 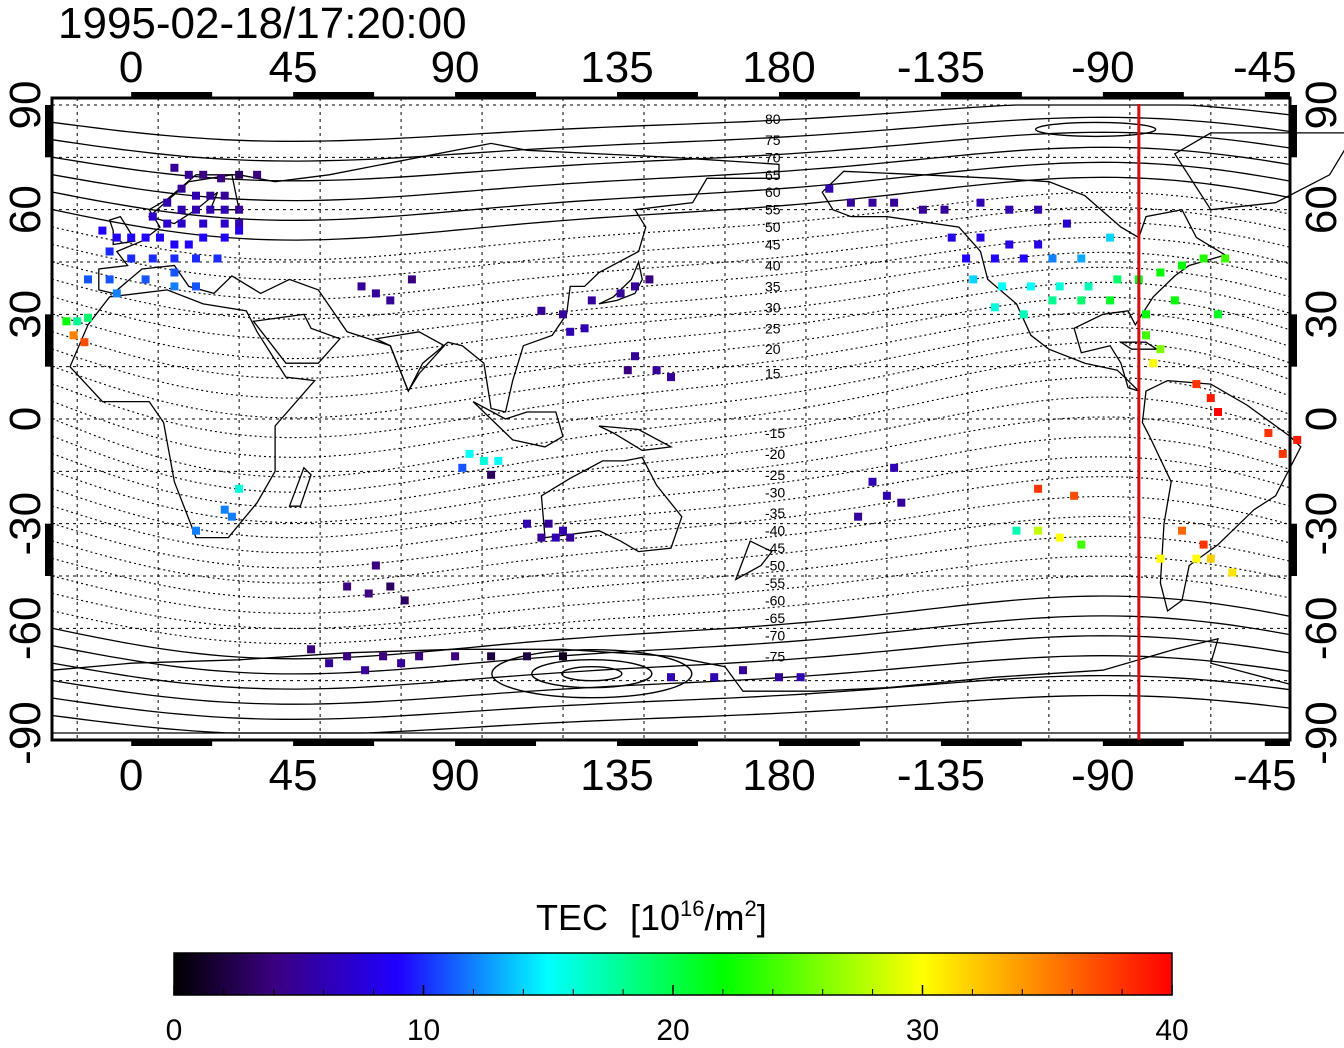 I want to click on contour-label: -60, so click(x=775, y=600).